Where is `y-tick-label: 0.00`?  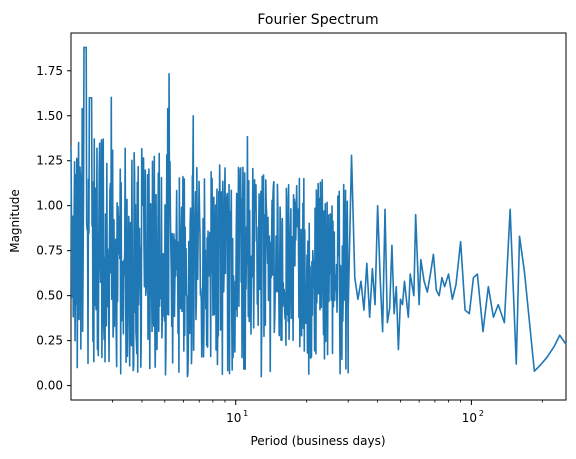 y-tick-label: 0.00 is located at coordinates (49, 386).